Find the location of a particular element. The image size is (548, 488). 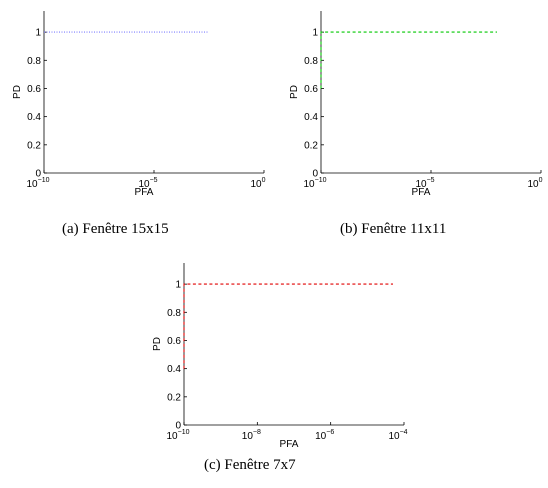

x-tick-label: 10⁻⁸ is located at coordinates (251, 435).